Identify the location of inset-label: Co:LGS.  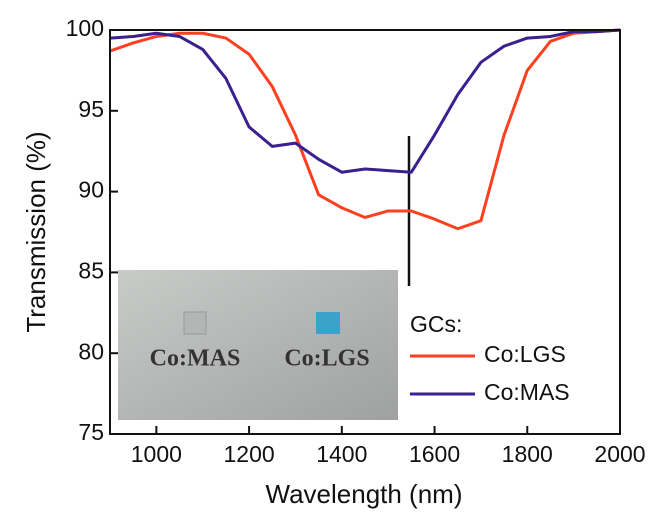
(326, 359).